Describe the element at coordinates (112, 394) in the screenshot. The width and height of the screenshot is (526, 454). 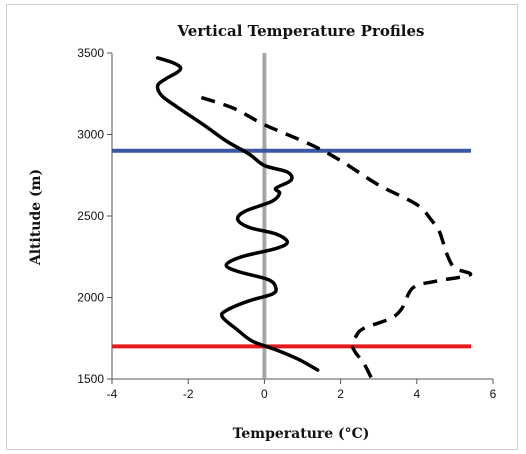
I see `x-tick-label: -4` at that location.